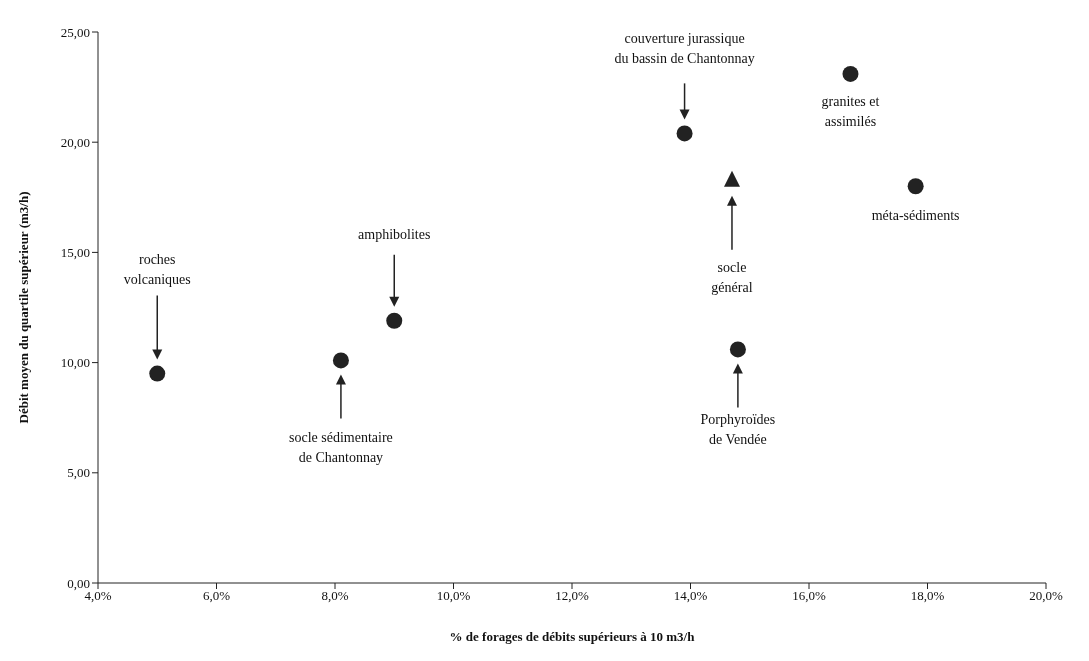  Describe the element at coordinates (341, 448) in the screenshot. I see `annotation: socle sédimentaire de Chantonnay` at that location.